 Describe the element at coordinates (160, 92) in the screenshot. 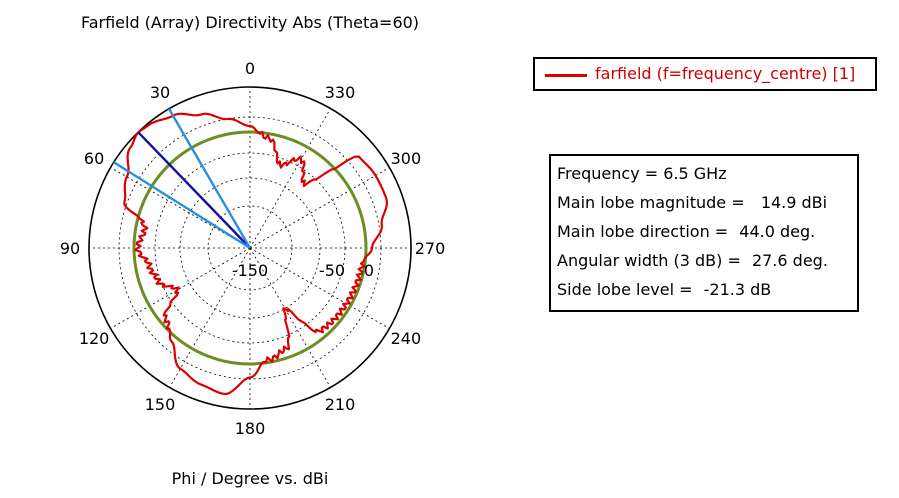

I see `angle-tick-label: 30` at that location.